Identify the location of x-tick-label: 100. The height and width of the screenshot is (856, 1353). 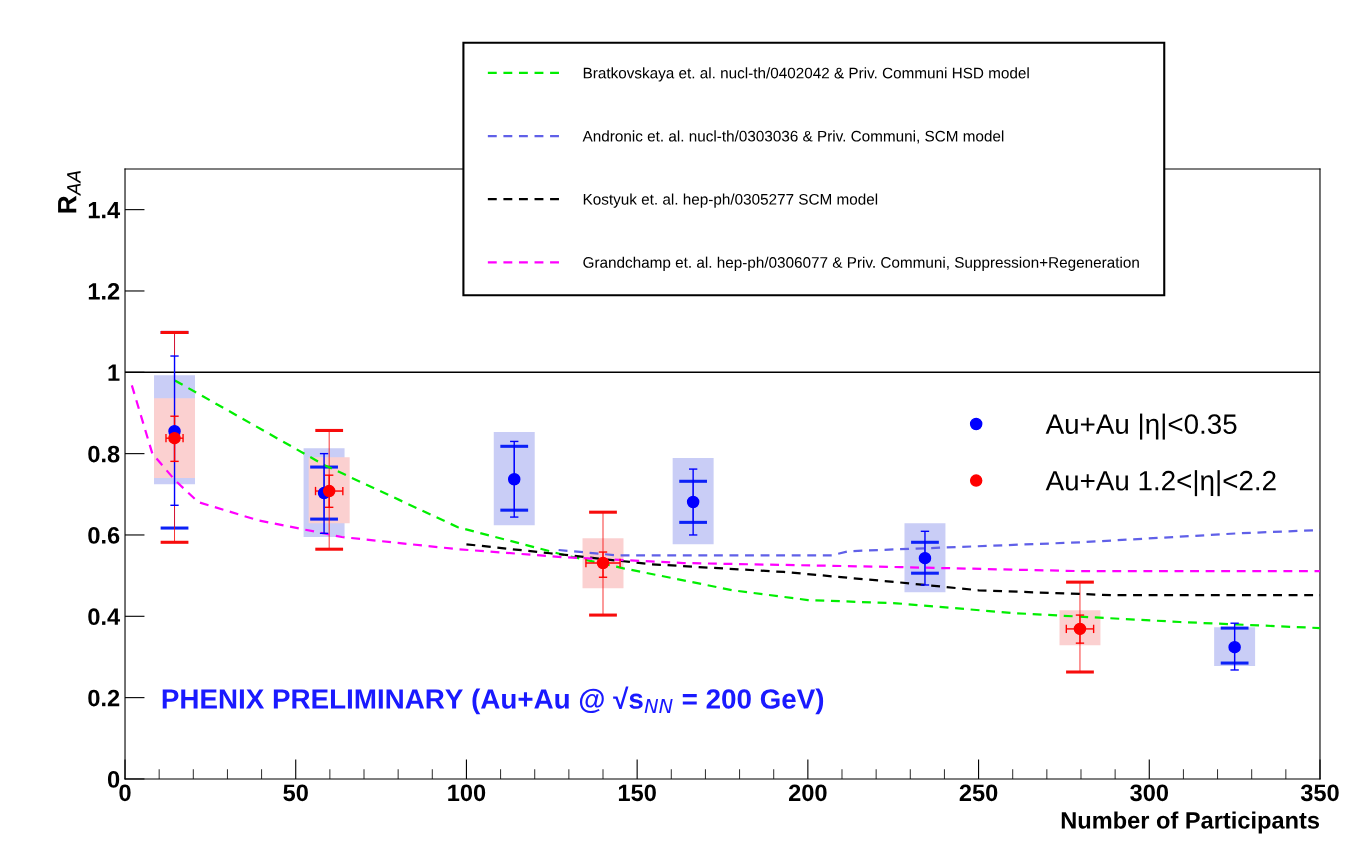
(467, 793).